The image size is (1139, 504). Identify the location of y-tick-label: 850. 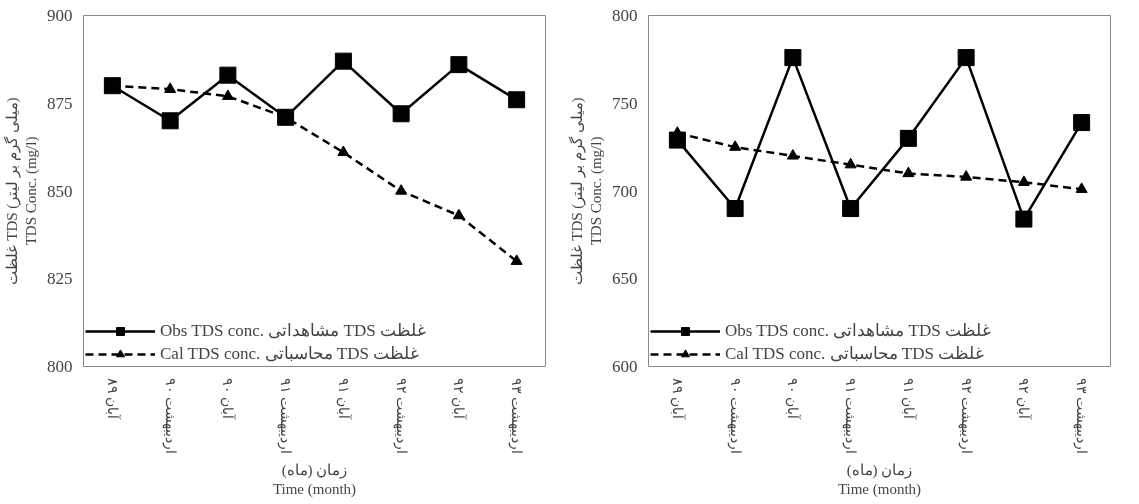
(60, 191).